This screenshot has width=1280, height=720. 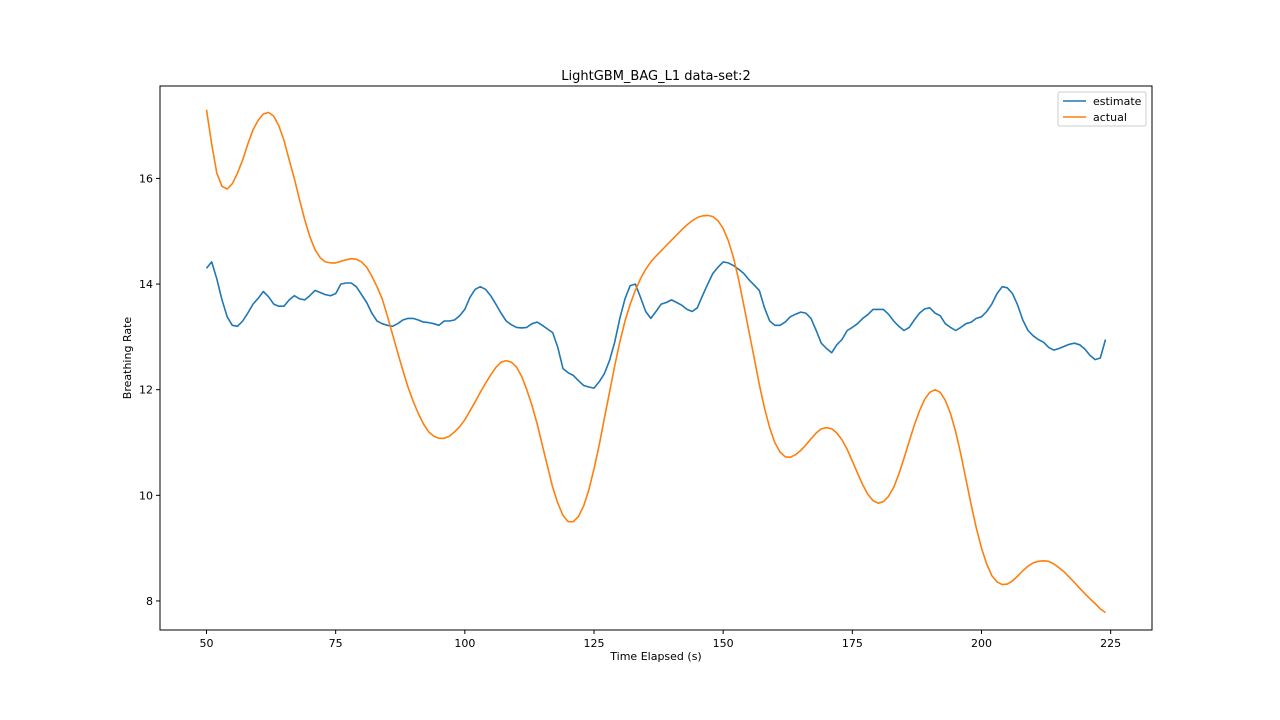 What do you see at coordinates (656, 325) in the screenshot?
I see `series-line-estimate` at bounding box center [656, 325].